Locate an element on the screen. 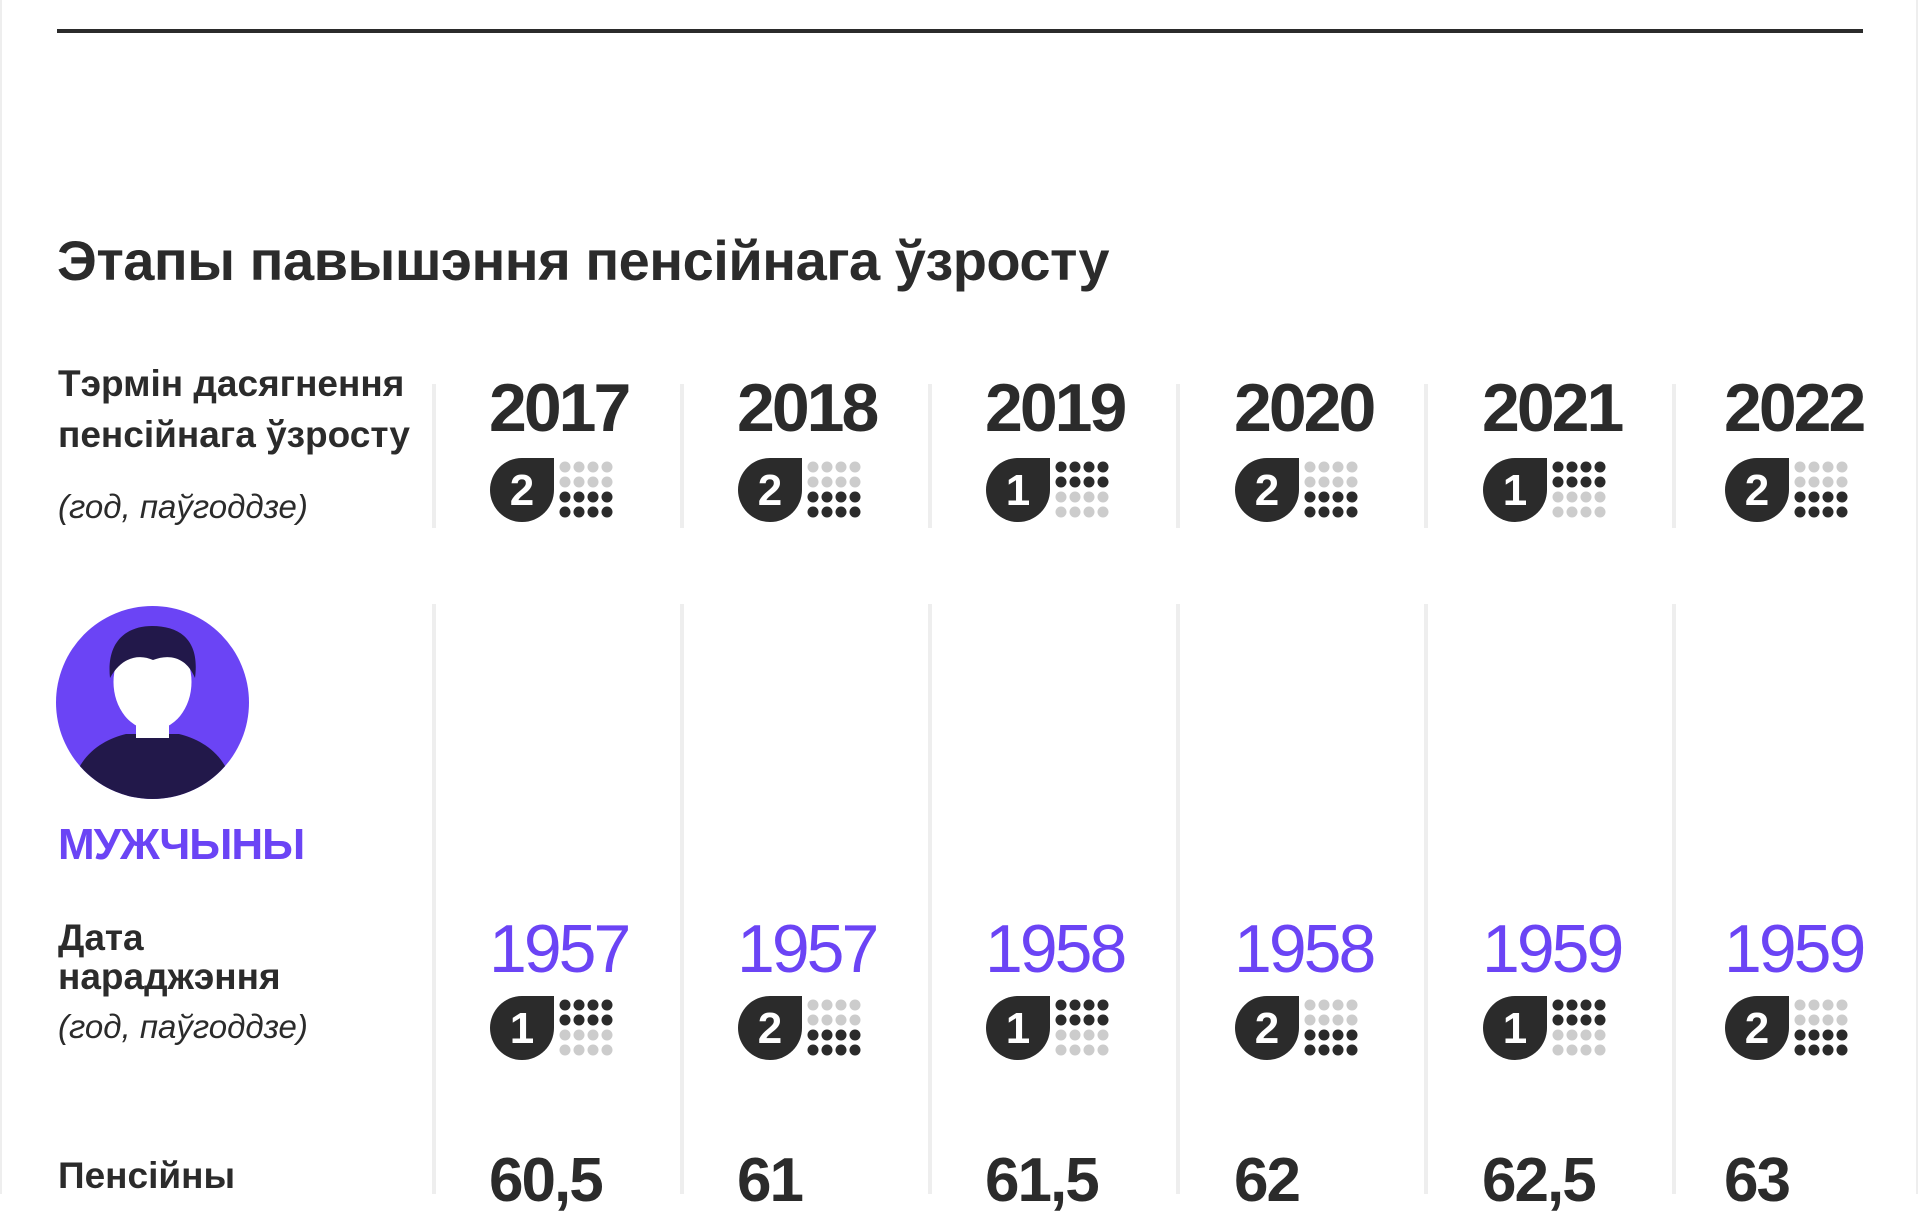  year-label: 2020 is located at coordinates (1305, 408).